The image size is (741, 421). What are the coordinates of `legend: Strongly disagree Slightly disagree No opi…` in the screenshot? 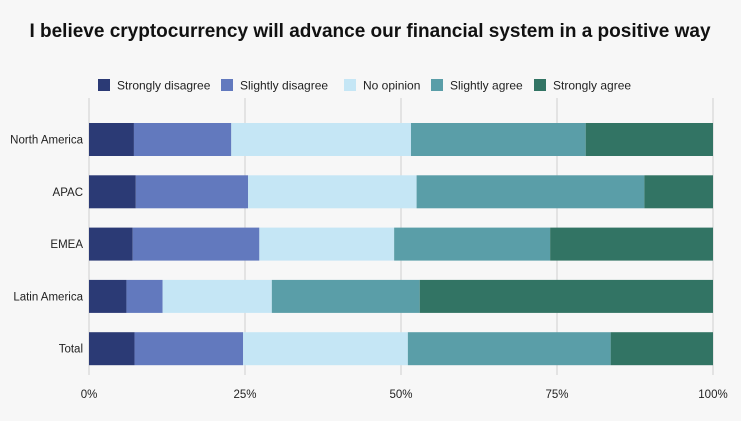 It's located at (364, 86).